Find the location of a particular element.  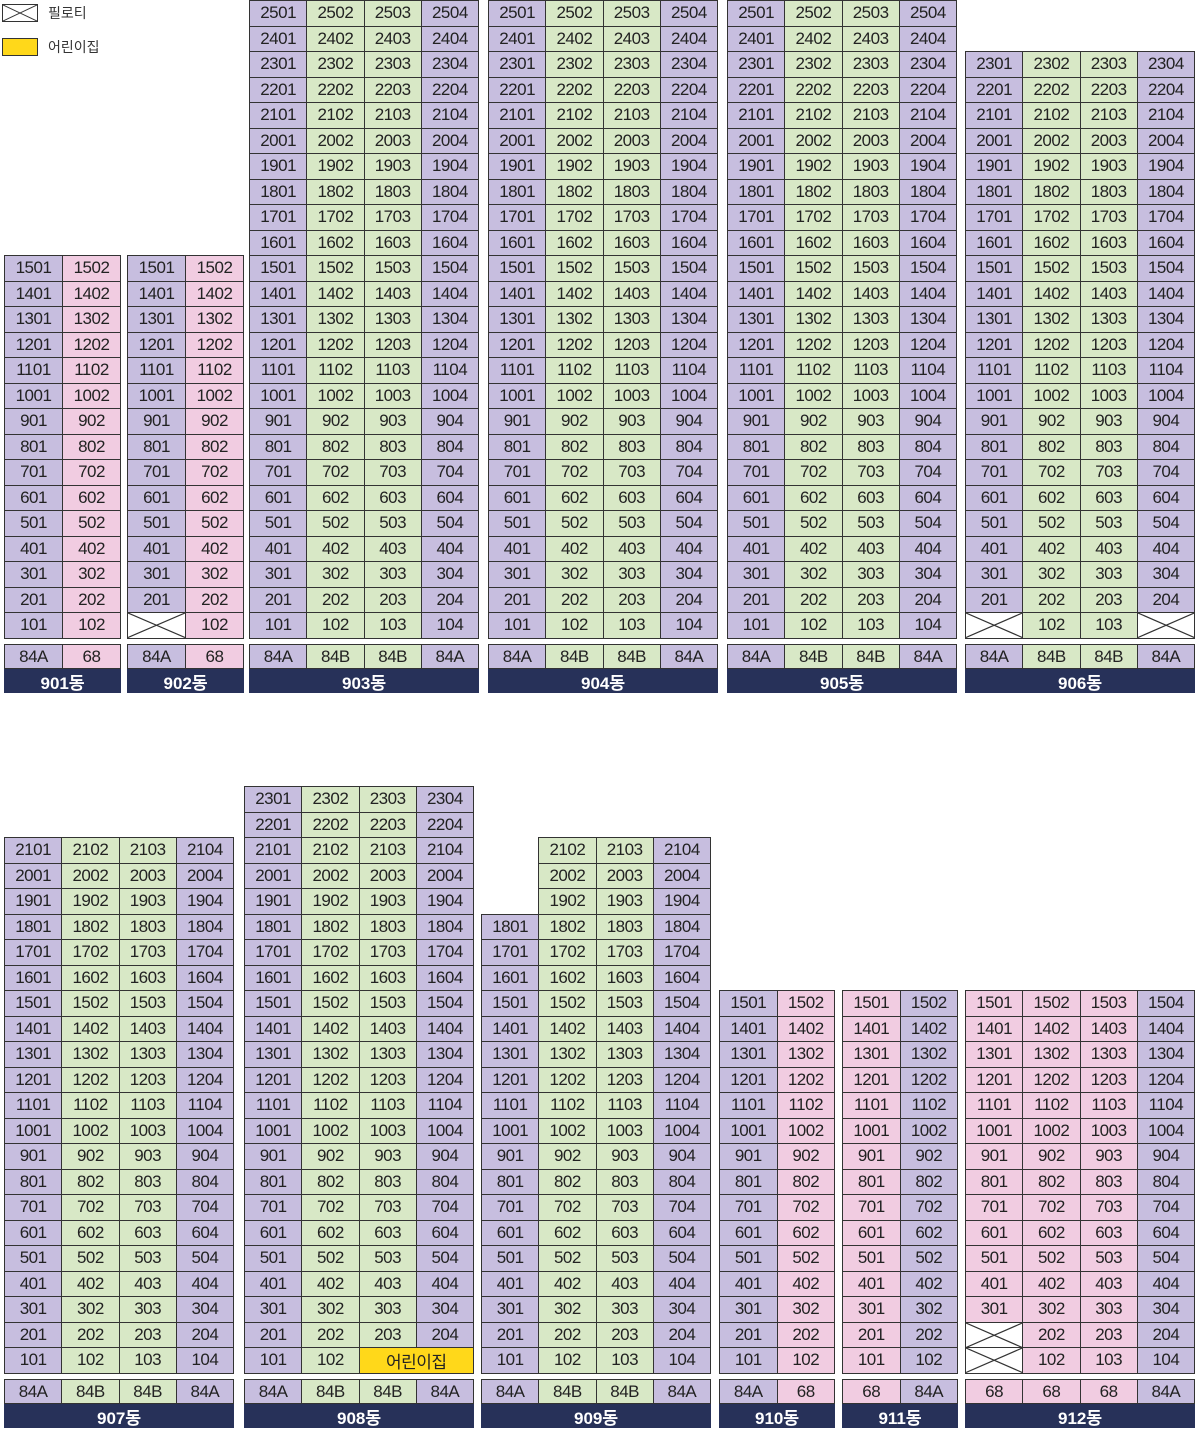

unit-cell: 1903 is located at coordinates (1108, 166).